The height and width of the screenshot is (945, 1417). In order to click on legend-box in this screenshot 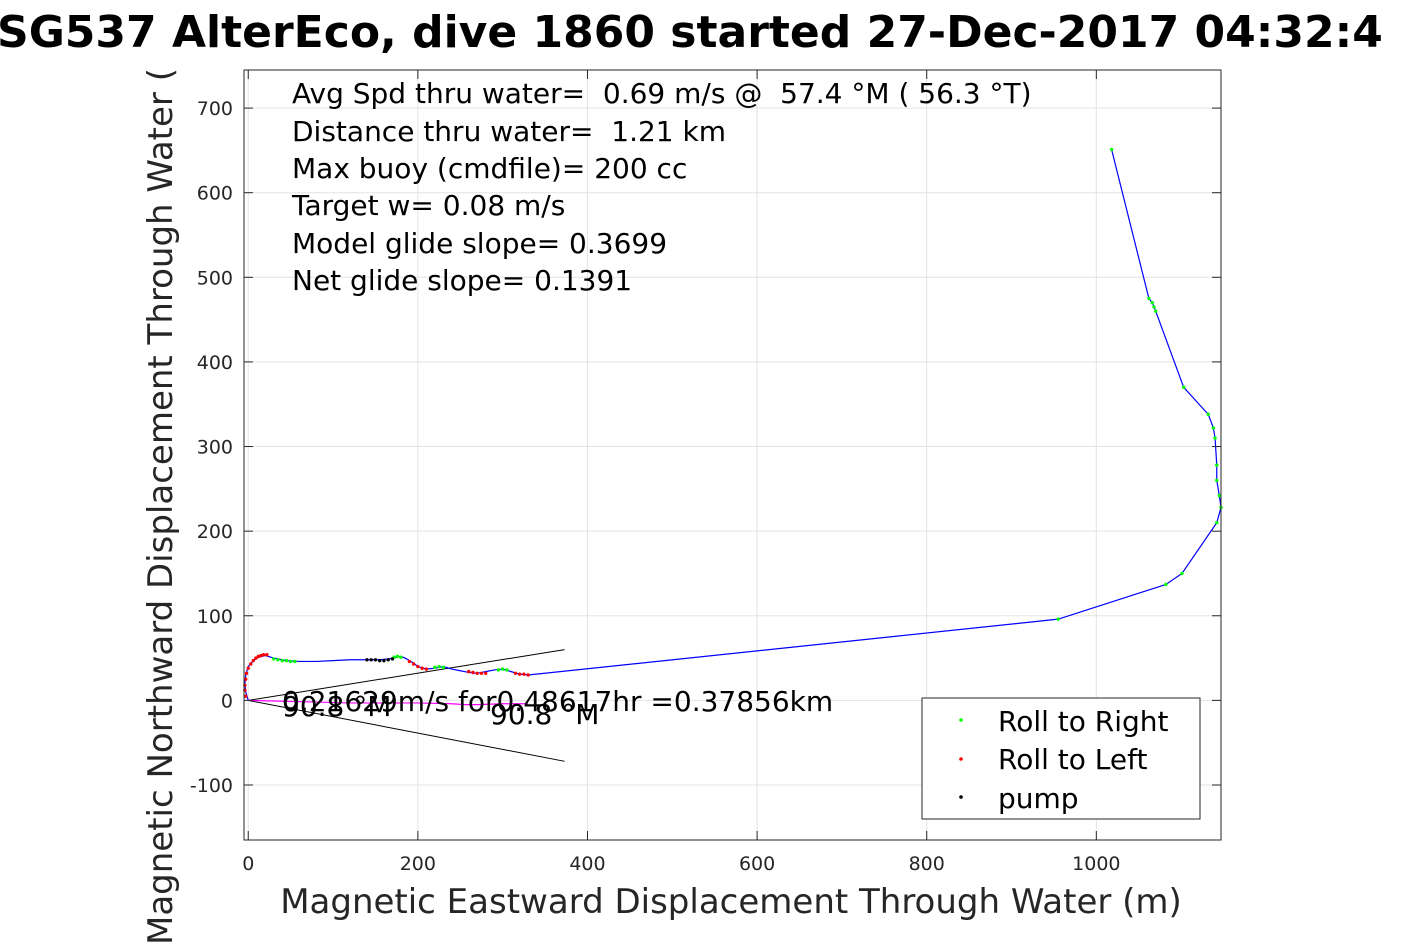, I will do `click(1061, 758)`.